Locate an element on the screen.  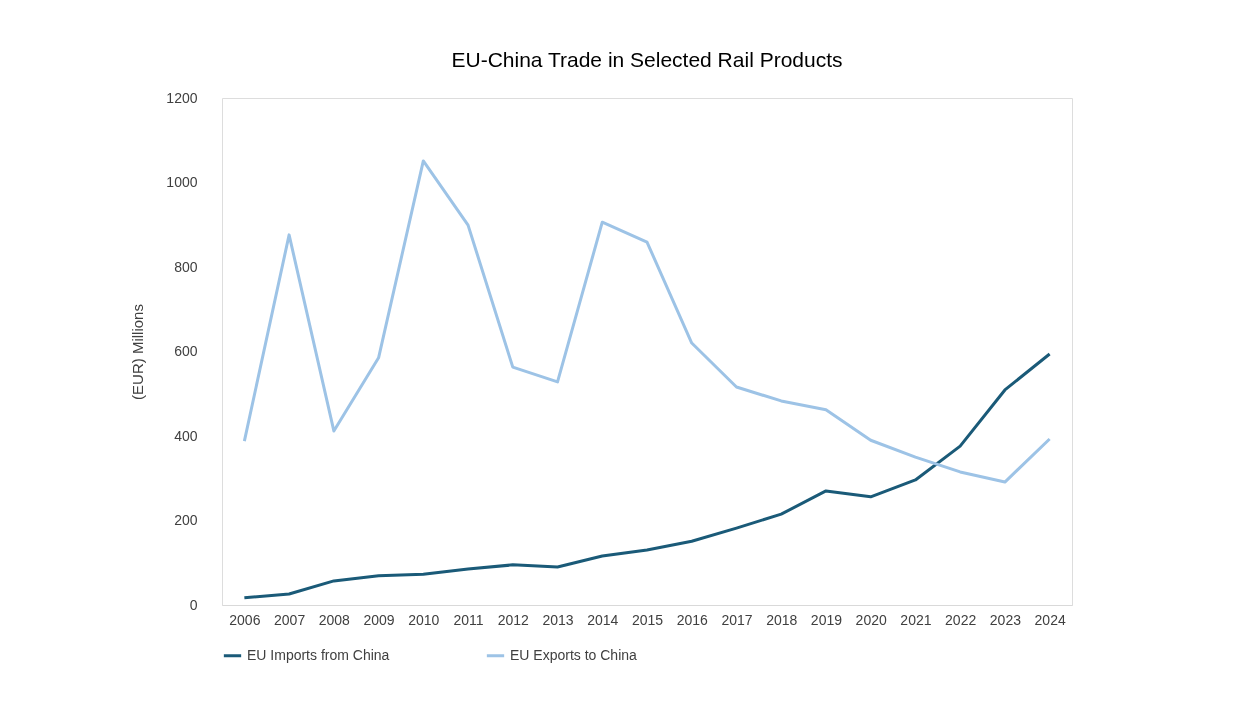
y-tick-label: 600 is located at coordinates (186, 351).